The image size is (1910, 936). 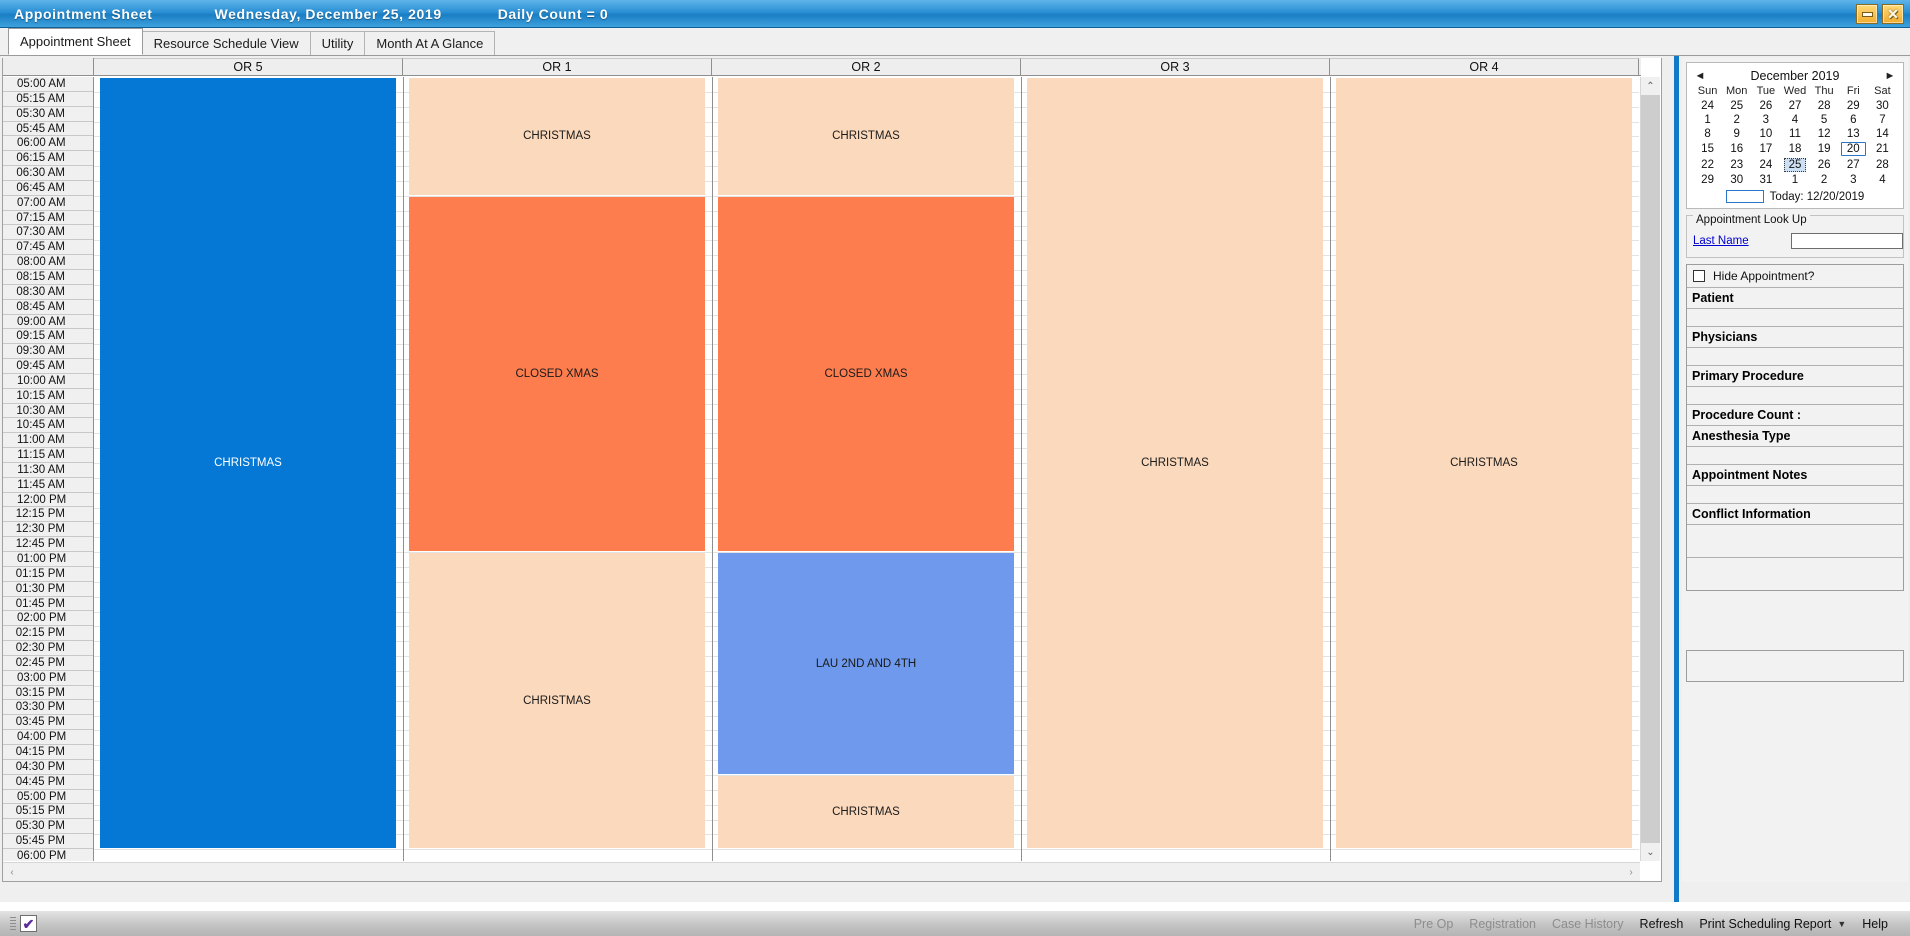 What do you see at coordinates (1765, 923) in the screenshot?
I see `status-link-print-scheduling-report: Print Scheduling Report` at bounding box center [1765, 923].